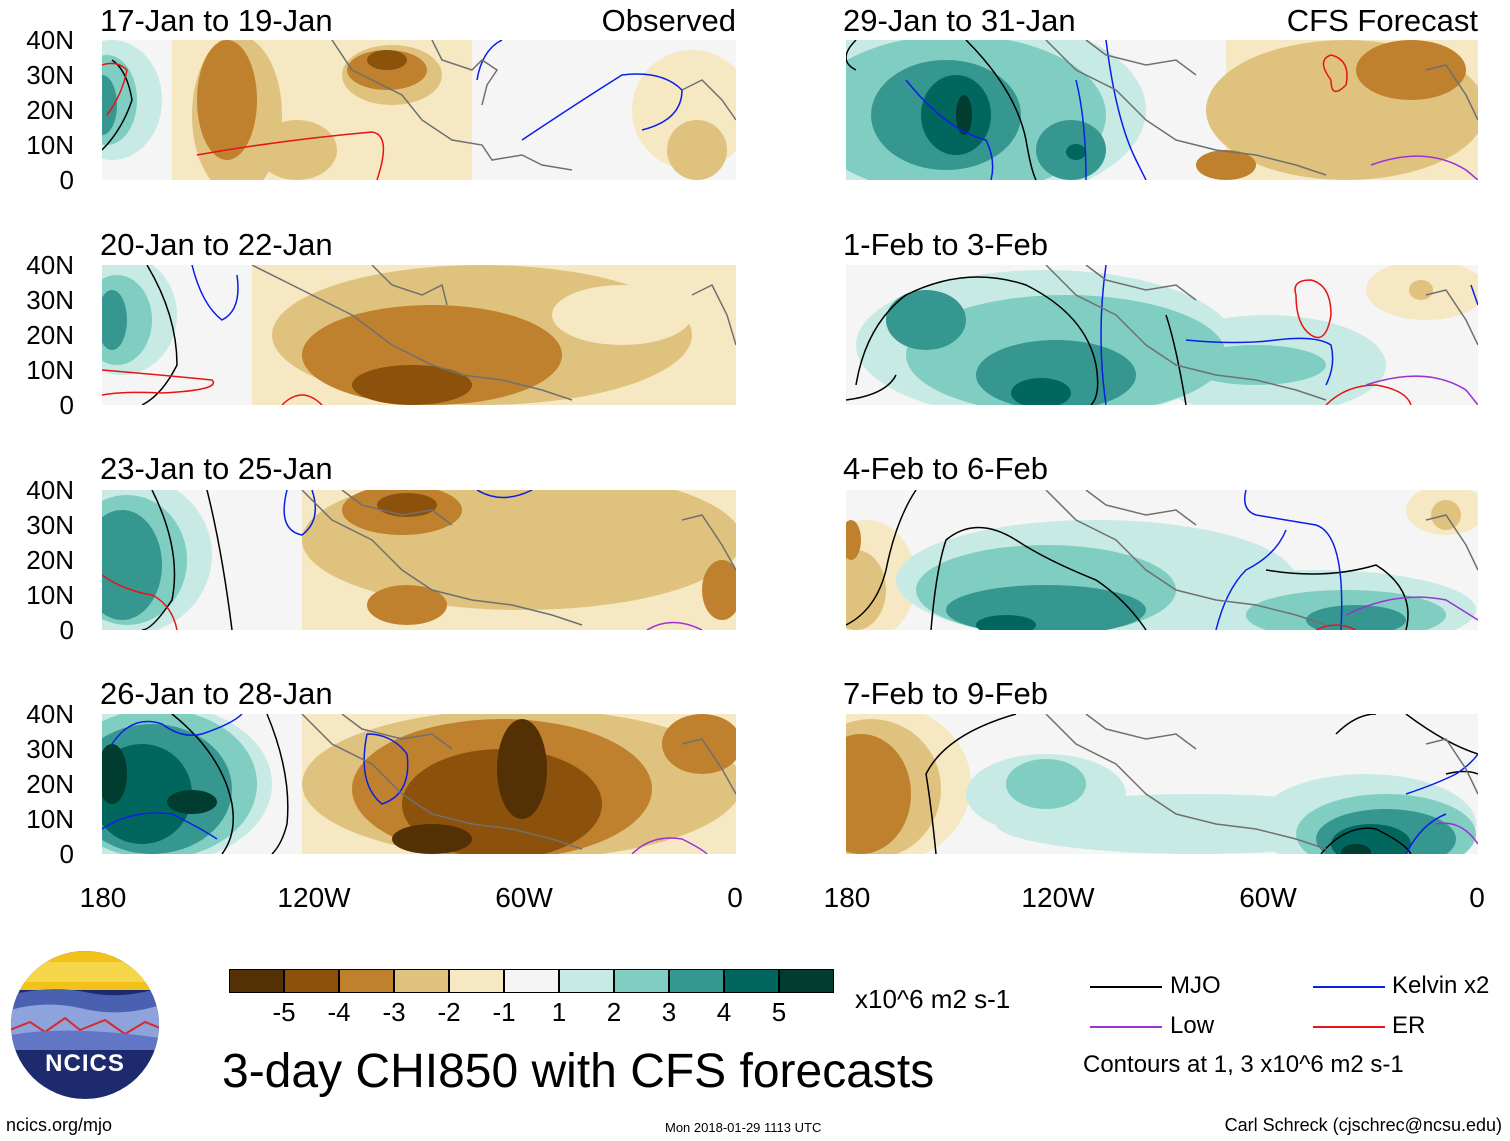 This screenshot has height=1141, width=1510. Describe the element at coordinates (339, 1012) in the screenshot. I see `colorbar-label: -4` at that location.